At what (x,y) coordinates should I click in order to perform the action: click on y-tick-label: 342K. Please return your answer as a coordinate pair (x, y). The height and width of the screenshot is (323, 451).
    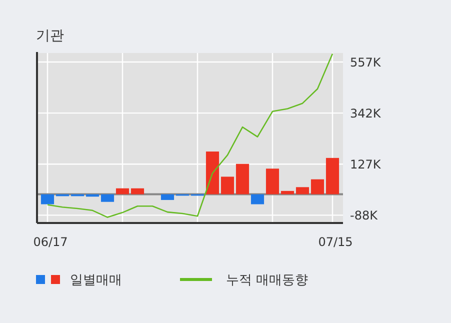
    Looking at the image, I should click on (366, 113).